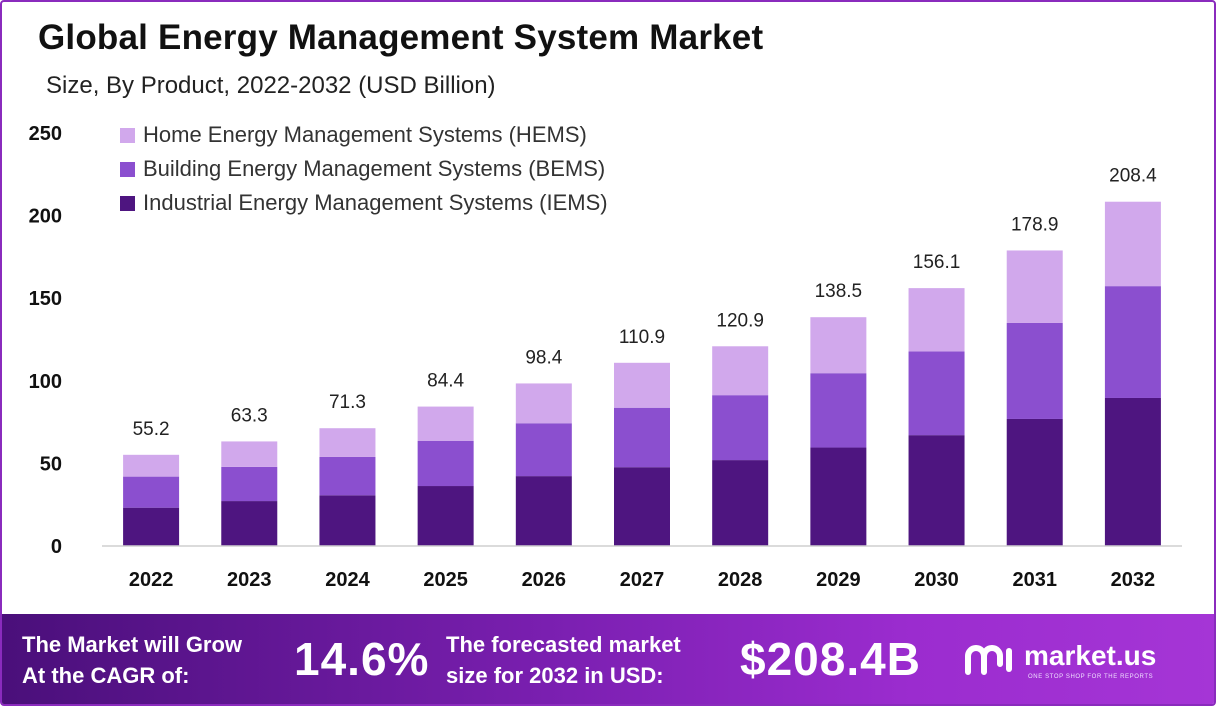 The width and height of the screenshot is (1216, 706). What do you see at coordinates (401, 37) in the screenshot?
I see `chart-title: Global Energy Management System Market` at bounding box center [401, 37].